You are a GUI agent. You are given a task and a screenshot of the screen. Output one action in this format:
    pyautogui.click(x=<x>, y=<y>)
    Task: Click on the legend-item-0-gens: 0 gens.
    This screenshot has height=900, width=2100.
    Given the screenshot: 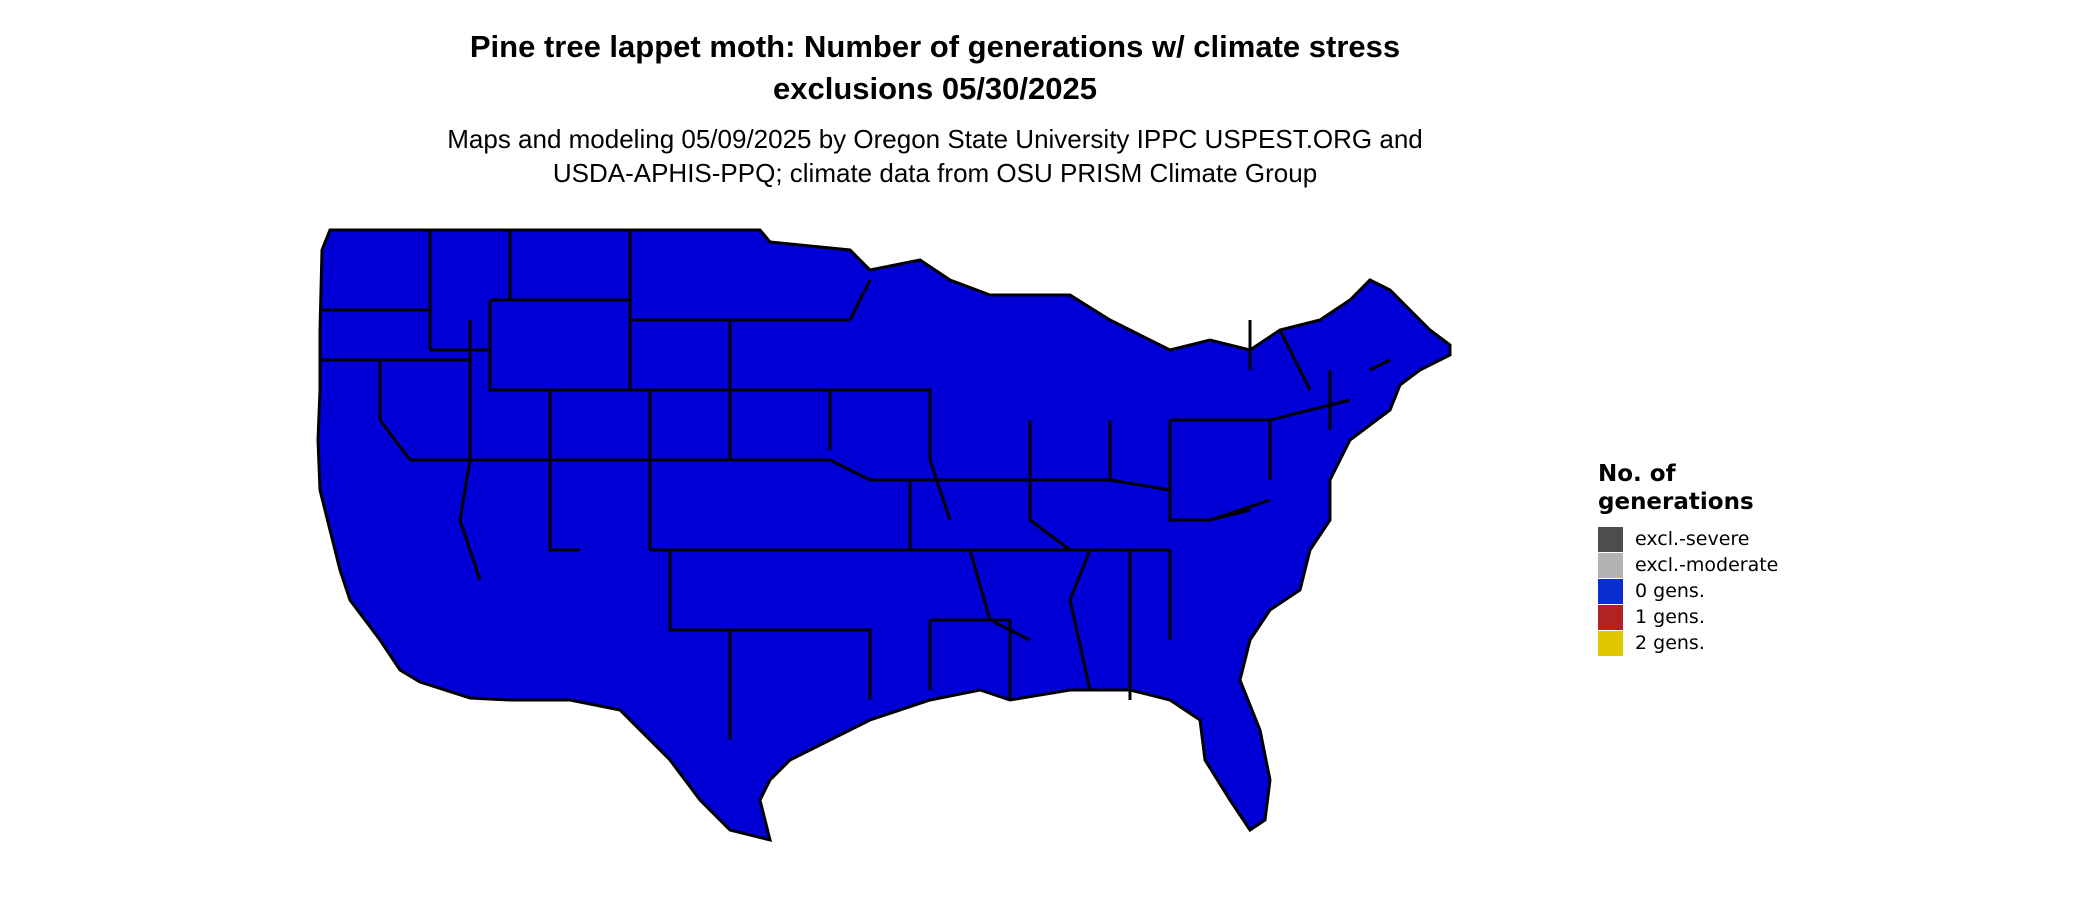 What is the action you would take?
    pyautogui.click(x=1693, y=591)
    